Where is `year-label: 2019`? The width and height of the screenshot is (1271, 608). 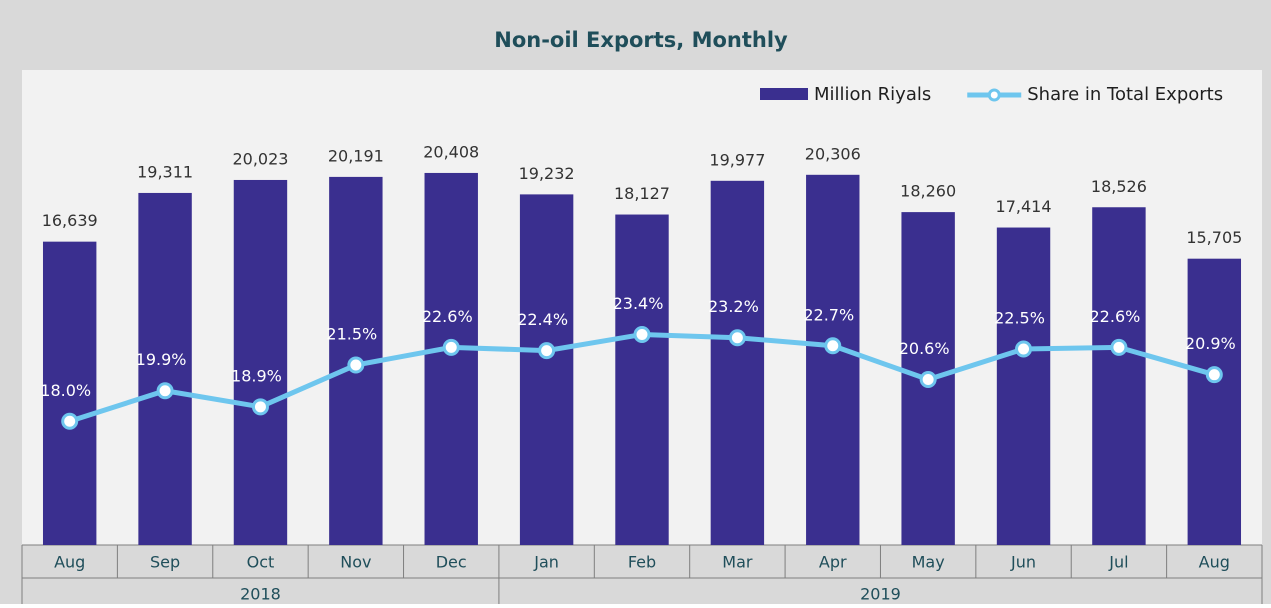 year-label: 2019 is located at coordinates (880, 594).